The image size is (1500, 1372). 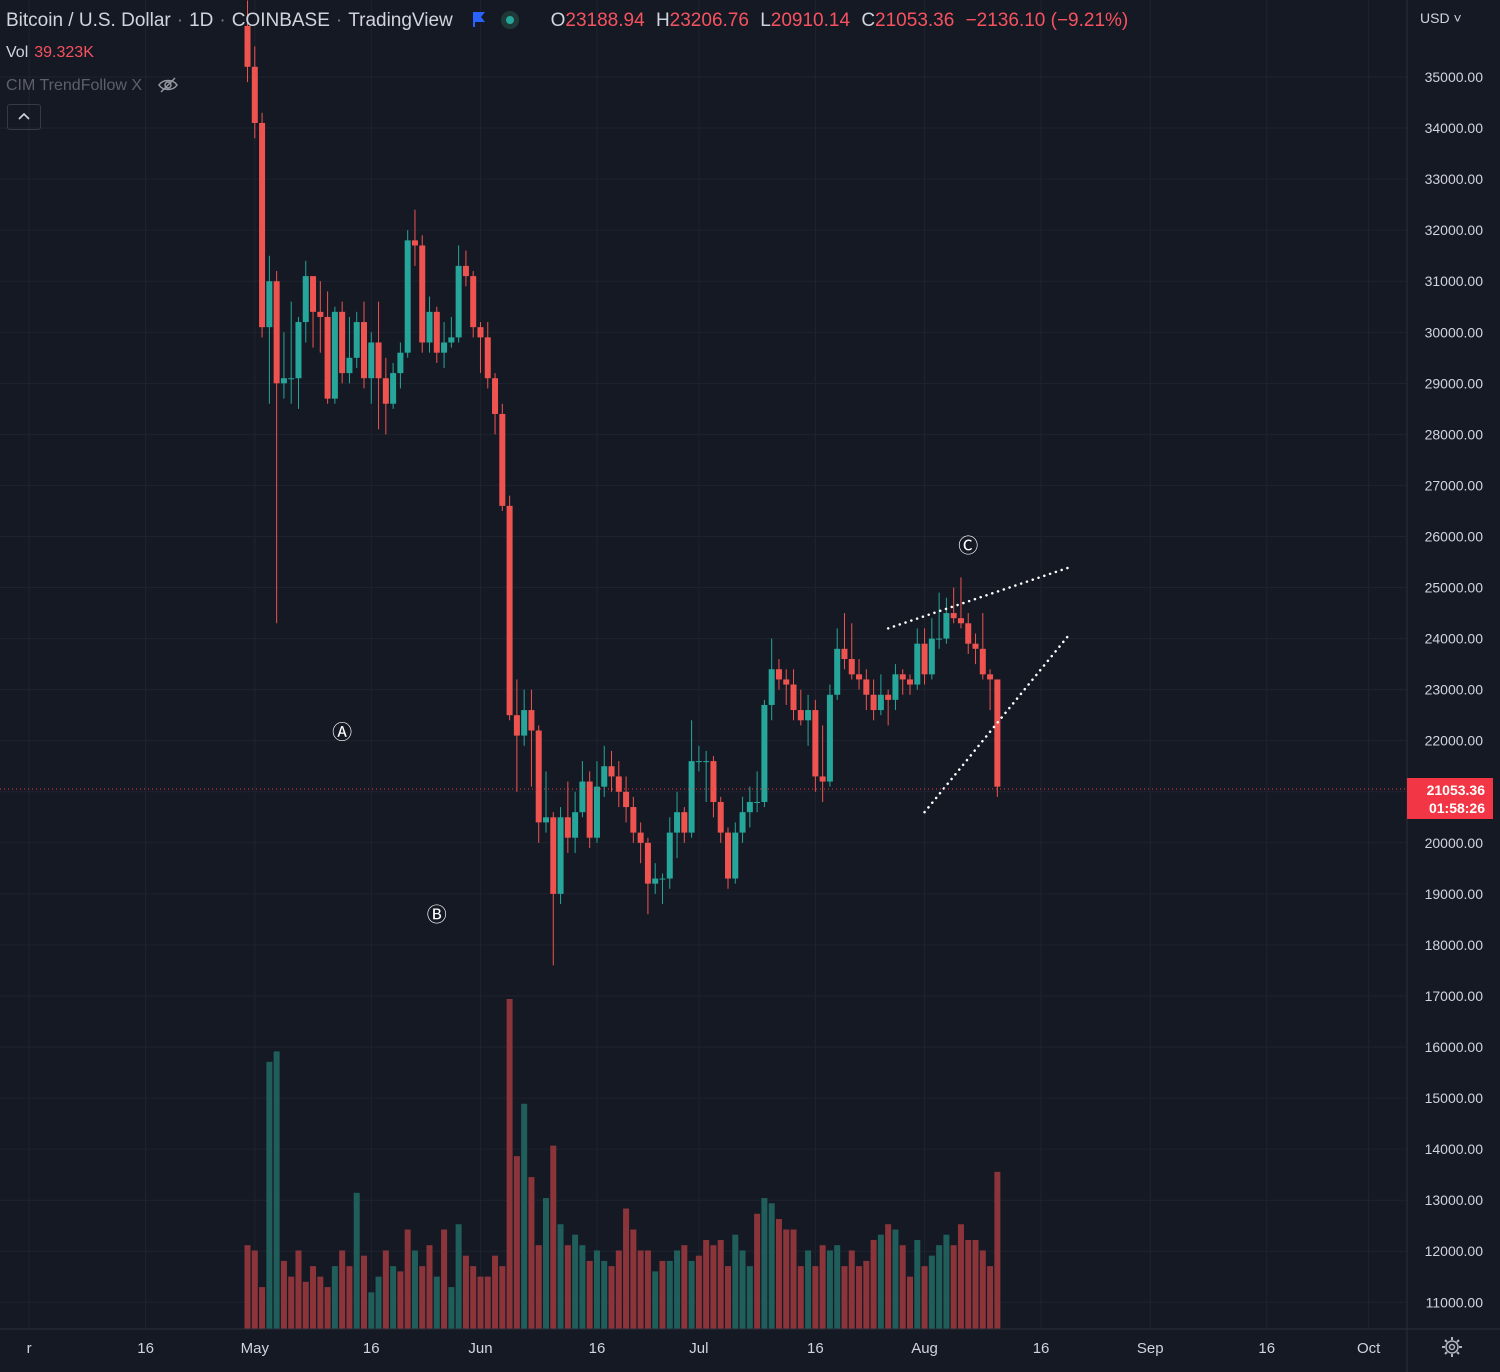 I want to click on gear-icon, so click(x=1452, y=1347).